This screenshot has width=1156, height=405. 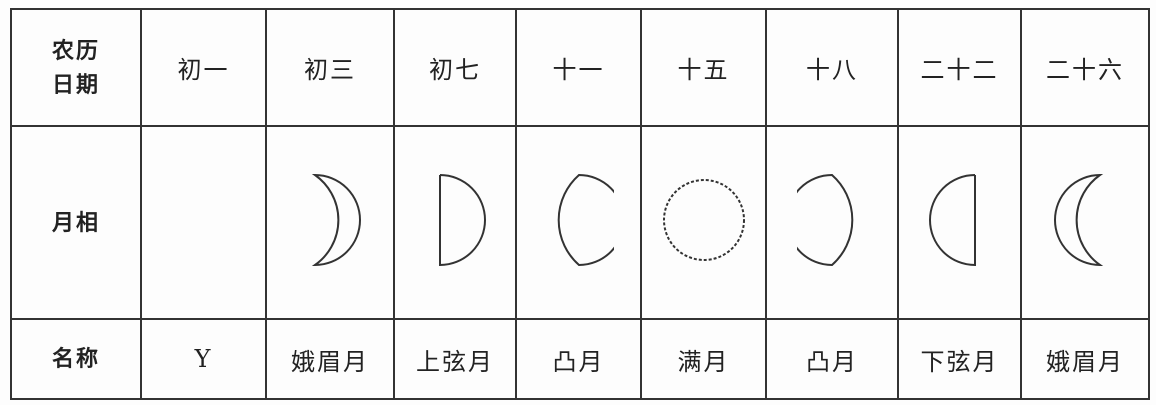 What do you see at coordinates (75, 50) in the screenshot?
I see `label-line: 农历` at bounding box center [75, 50].